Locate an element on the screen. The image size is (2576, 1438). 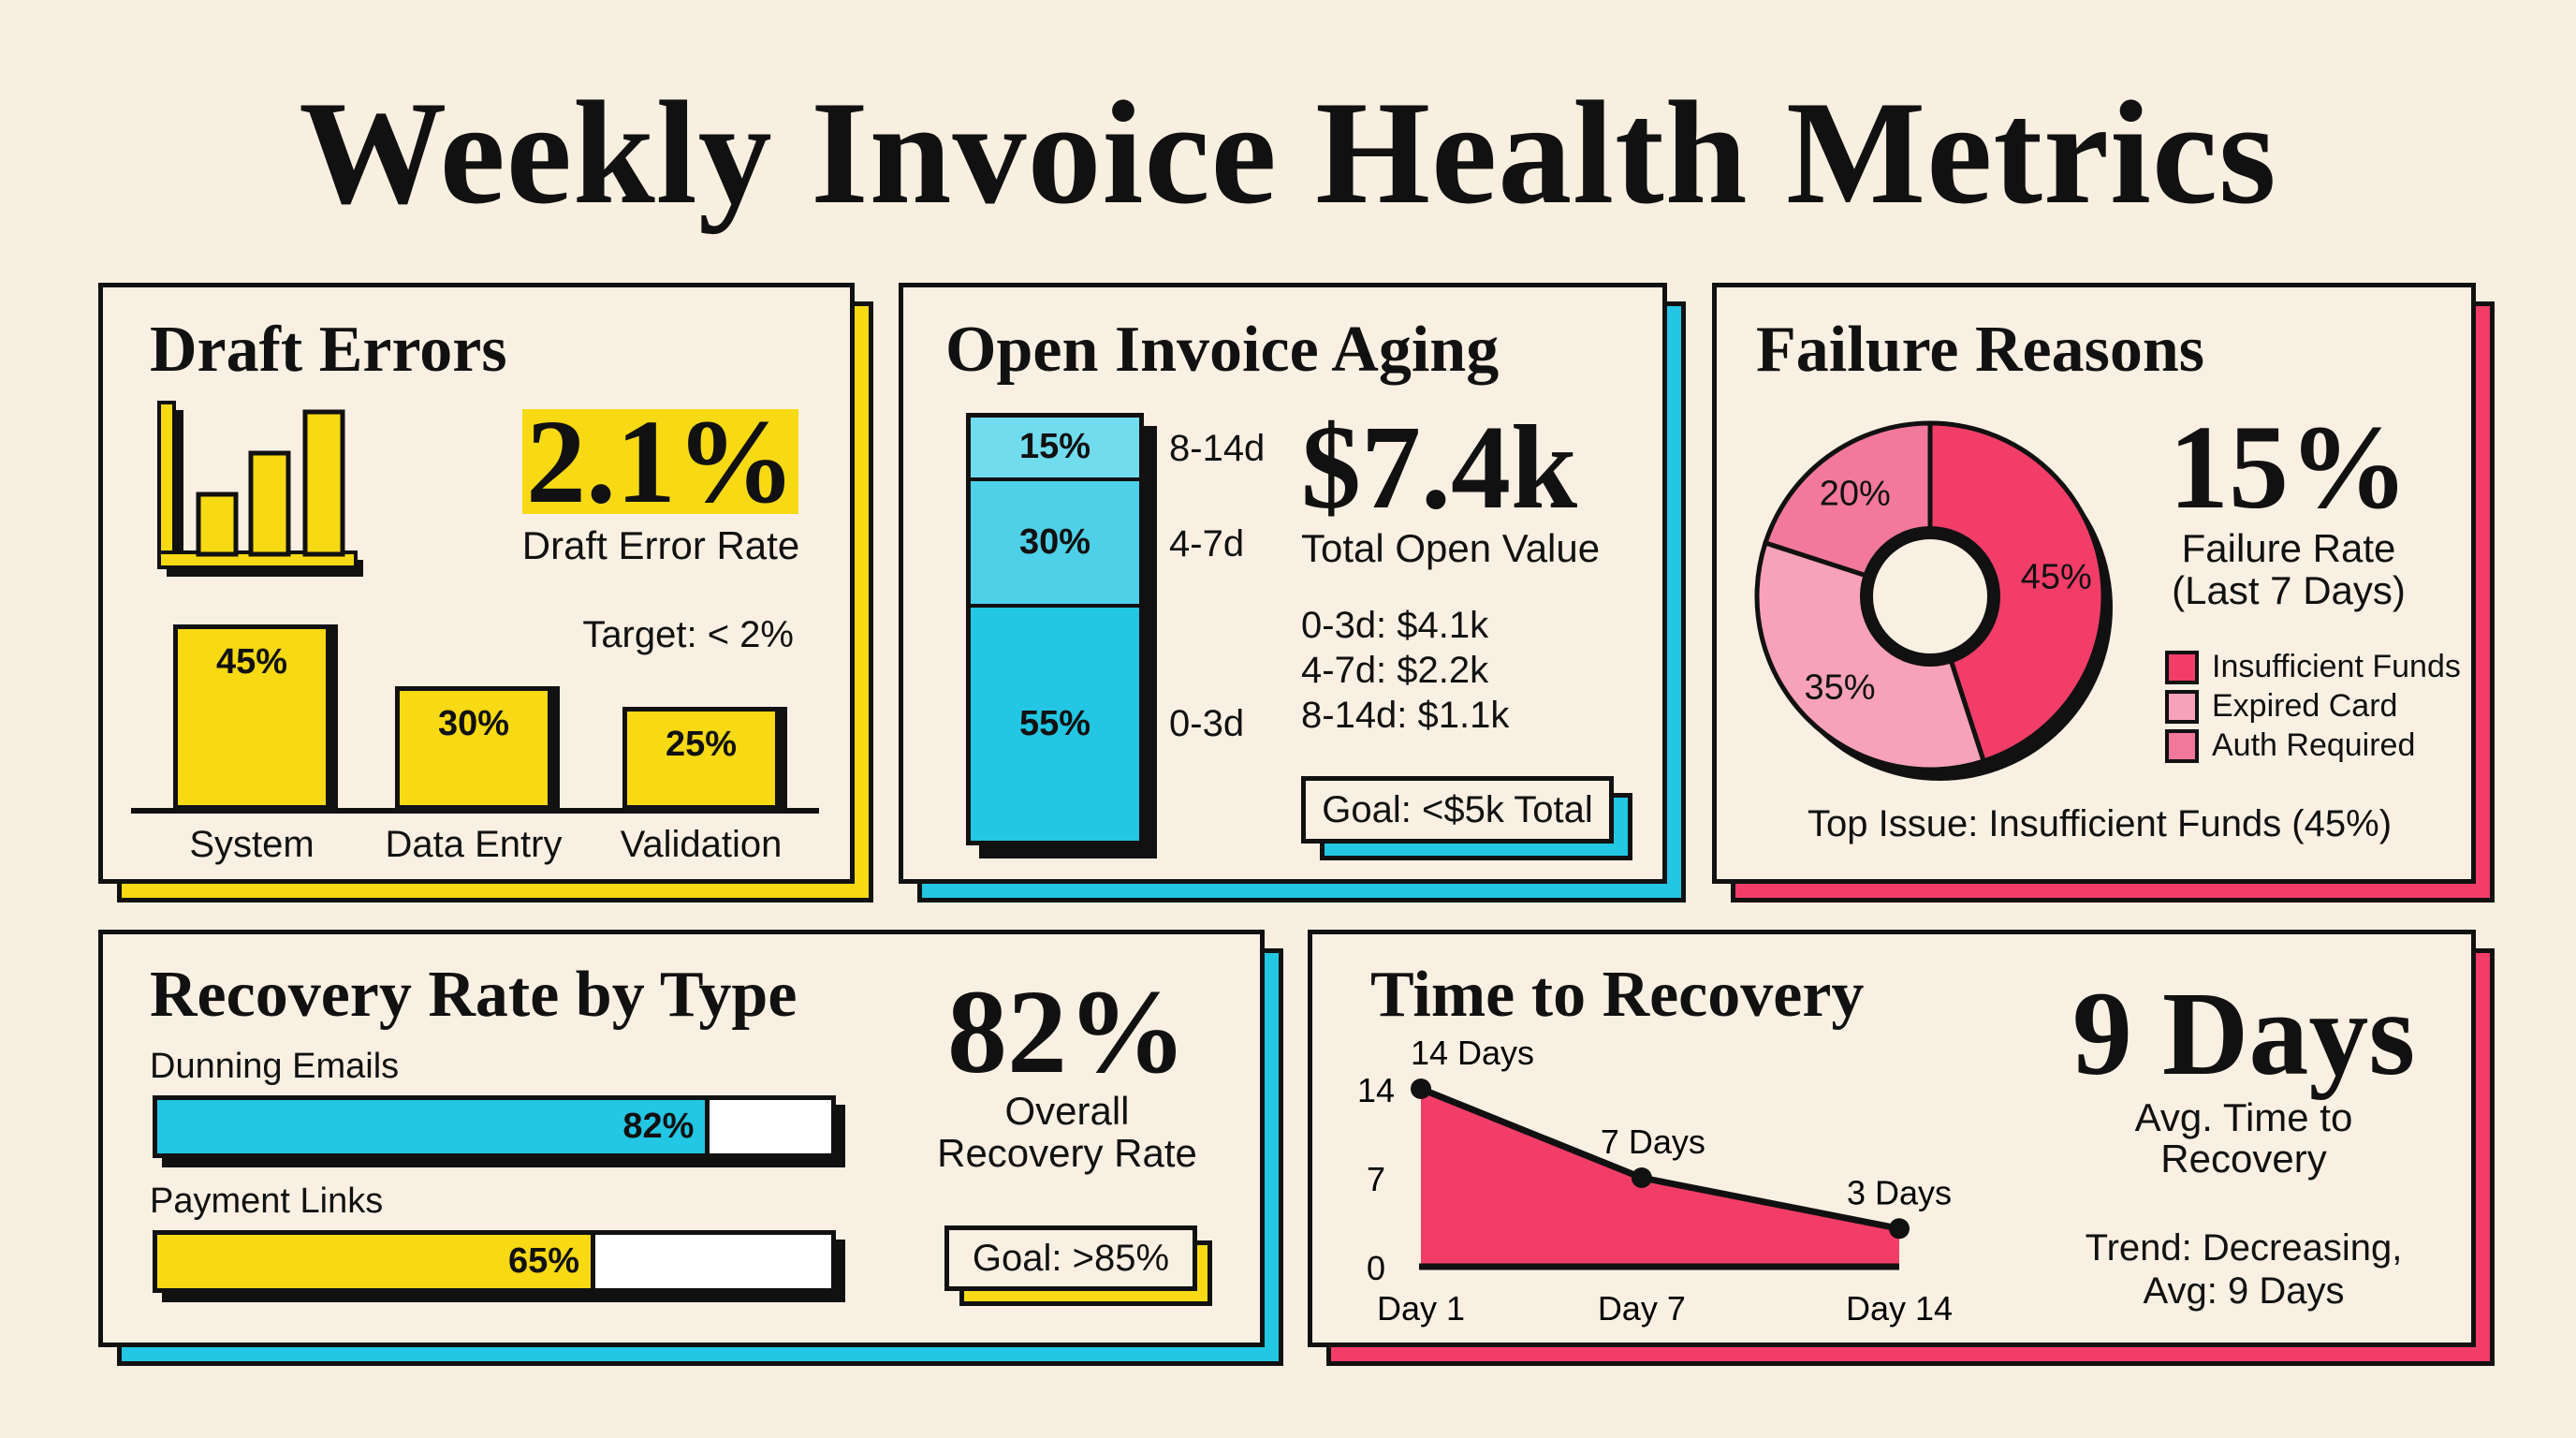
breakdown-line: 4-7d: $2.2k is located at coordinates (1395, 670).